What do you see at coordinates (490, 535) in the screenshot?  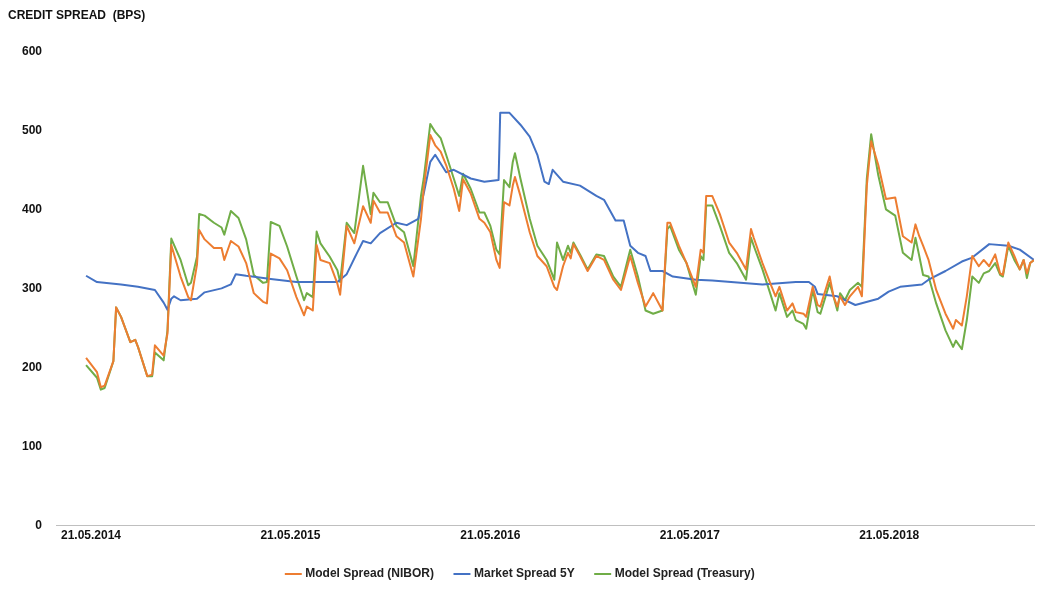 I see `x-tick-label: 21.05.2016` at bounding box center [490, 535].